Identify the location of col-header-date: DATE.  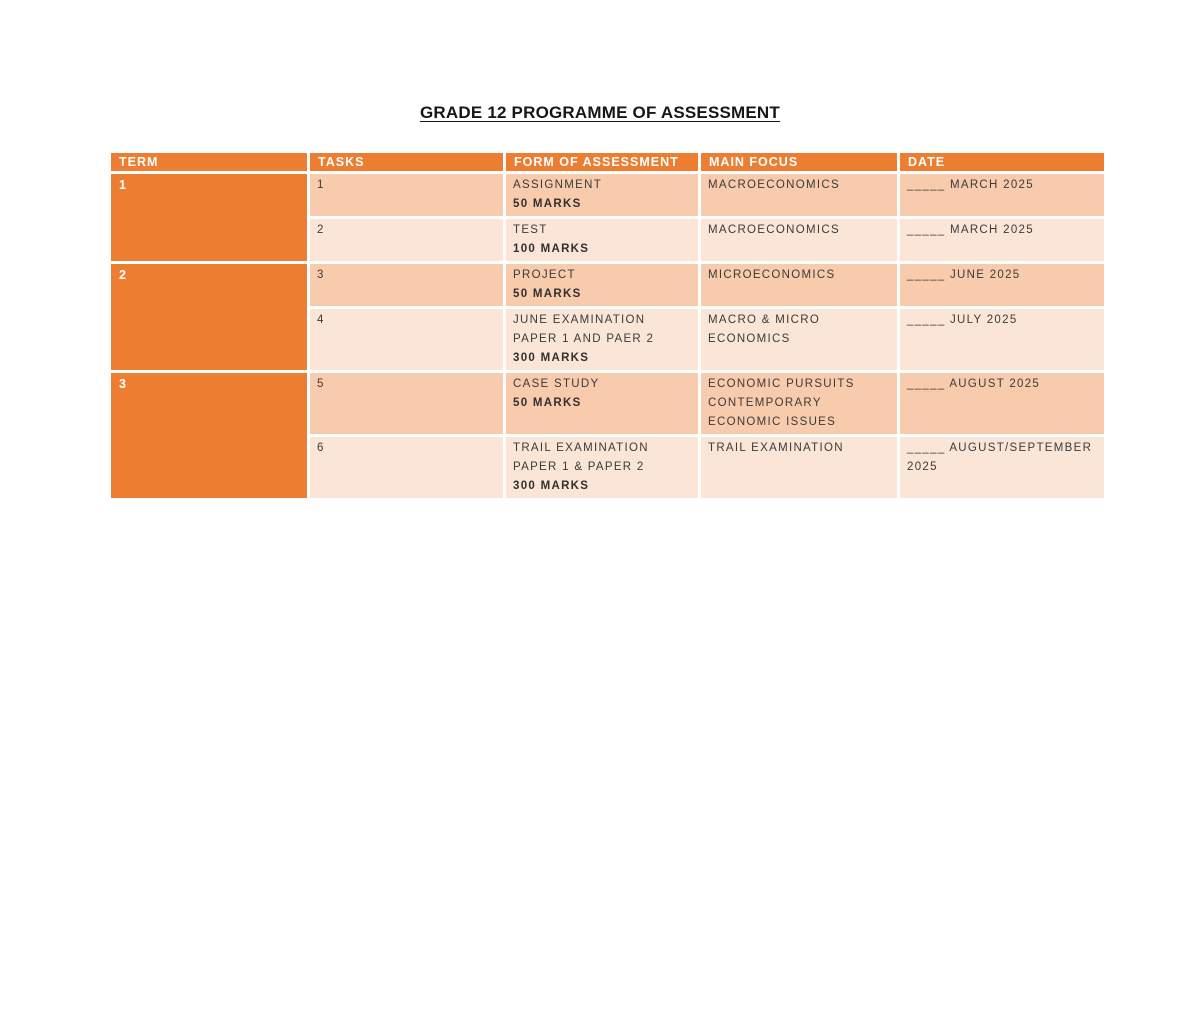
(1002, 162).